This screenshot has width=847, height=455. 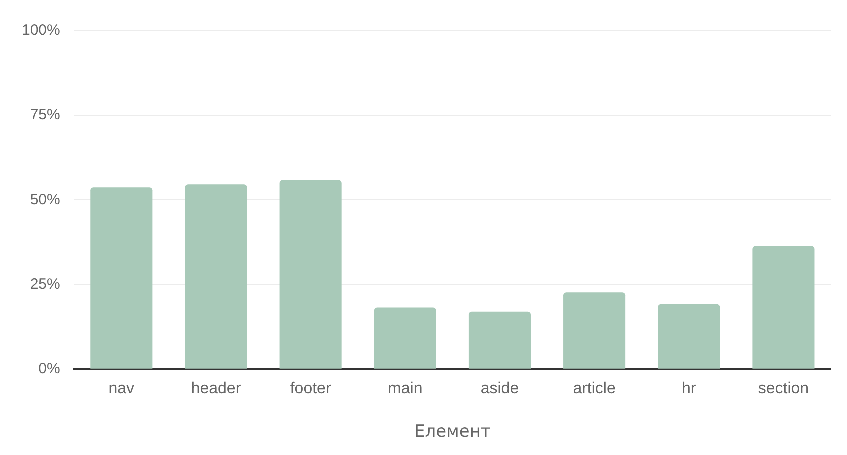 What do you see at coordinates (784, 389) in the screenshot?
I see `x-tick-label: section` at bounding box center [784, 389].